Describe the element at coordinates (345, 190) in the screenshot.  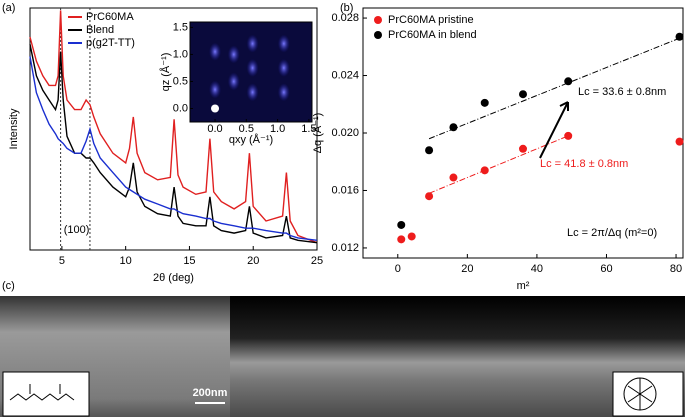
I see `y-tick-label: 0.016` at that location.